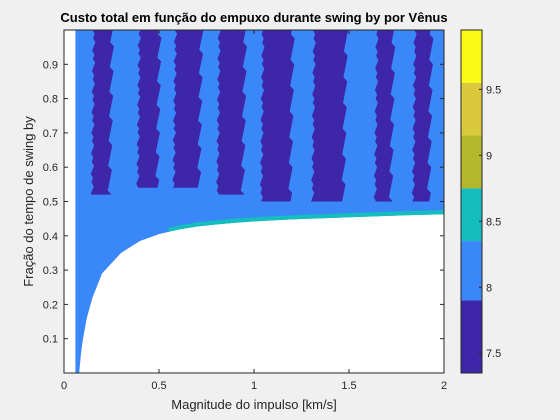 The image size is (560, 420). What do you see at coordinates (493, 222) in the screenshot?
I see `colorbar-tick-label: 8.5` at bounding box center [493, 222].